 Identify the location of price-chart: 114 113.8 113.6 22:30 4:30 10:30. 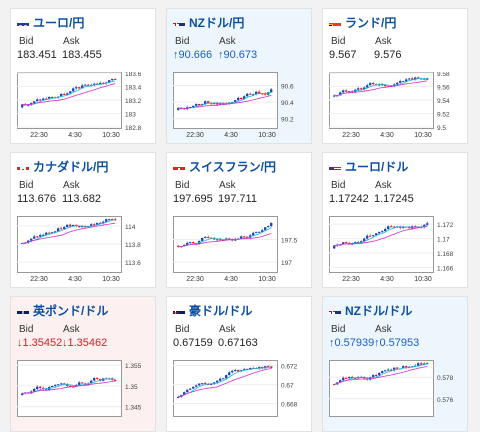
(84, 251).